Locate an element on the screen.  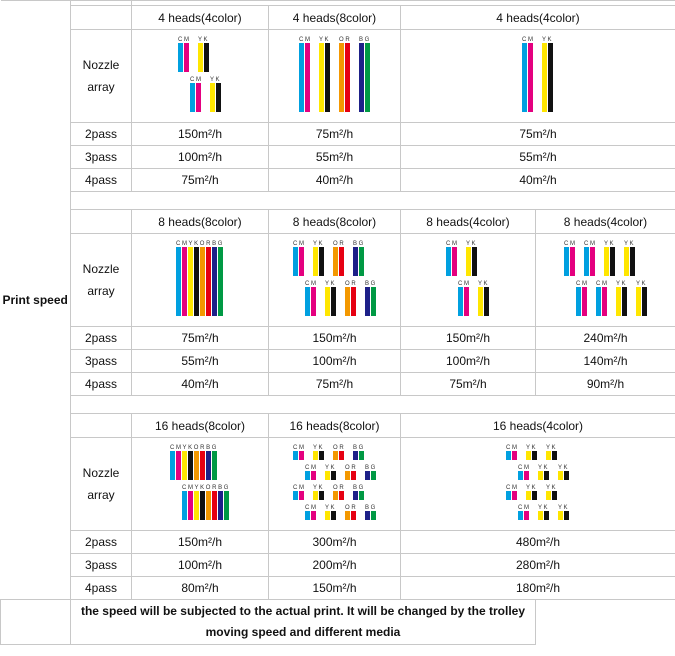
nozzle-diagram: C M Y K C M Y K is located at coordinates (467, 278).